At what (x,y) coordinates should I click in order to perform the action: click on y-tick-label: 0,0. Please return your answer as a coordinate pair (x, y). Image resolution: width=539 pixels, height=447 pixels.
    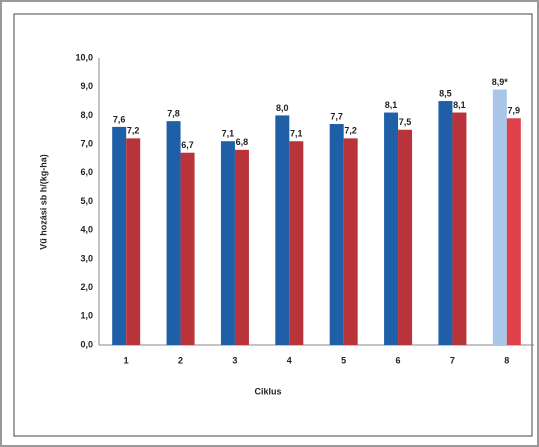
    Looking at the image, I should click on (86, 344).